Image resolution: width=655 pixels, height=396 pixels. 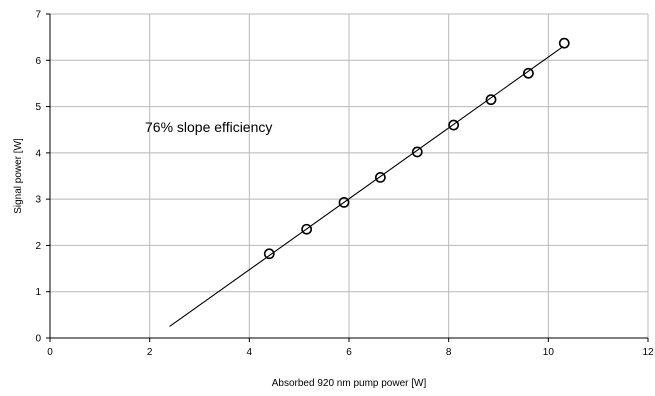 I want to click on y-tick-label: 2, so click(x=38, y=246).